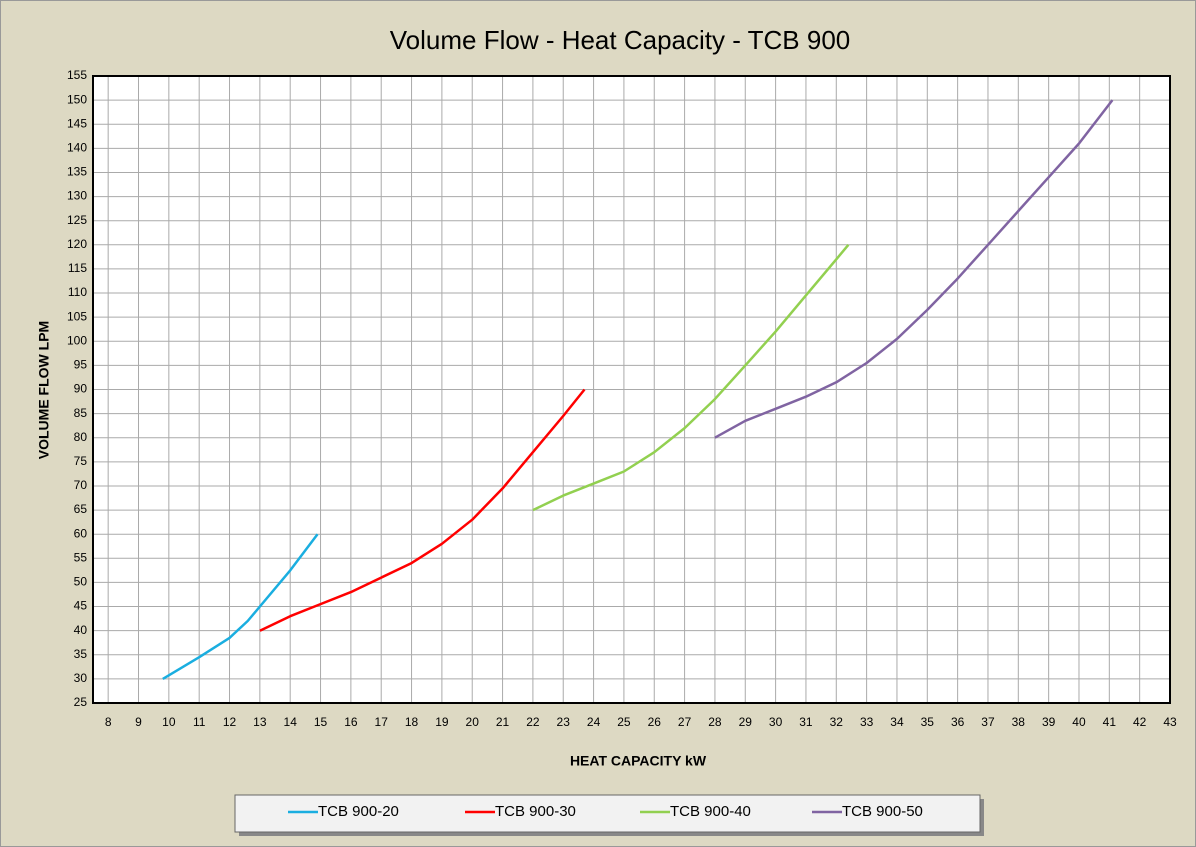  I want to click on y-tick-label: 150, so click(77, 99).